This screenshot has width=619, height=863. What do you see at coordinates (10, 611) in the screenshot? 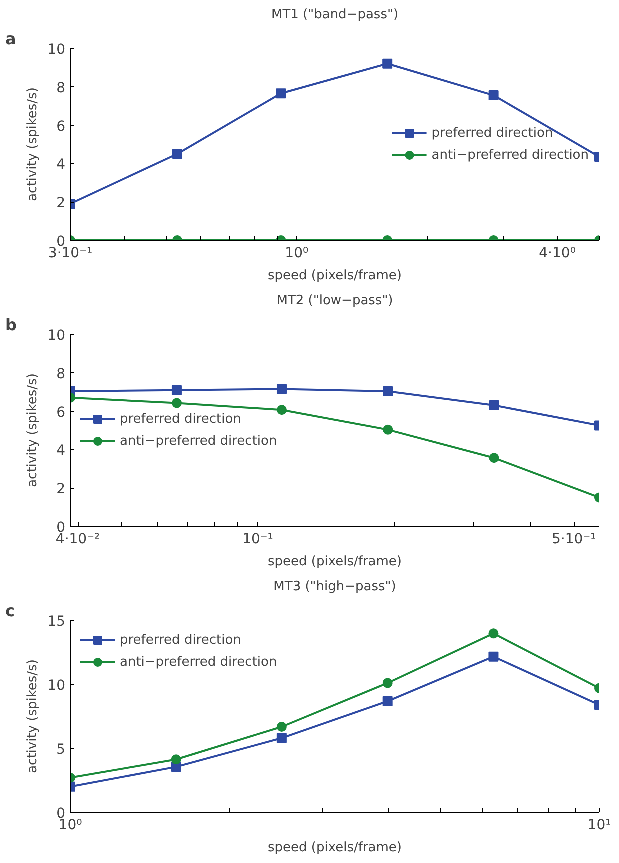
I see `text: c` at bounding box center [10, 611].